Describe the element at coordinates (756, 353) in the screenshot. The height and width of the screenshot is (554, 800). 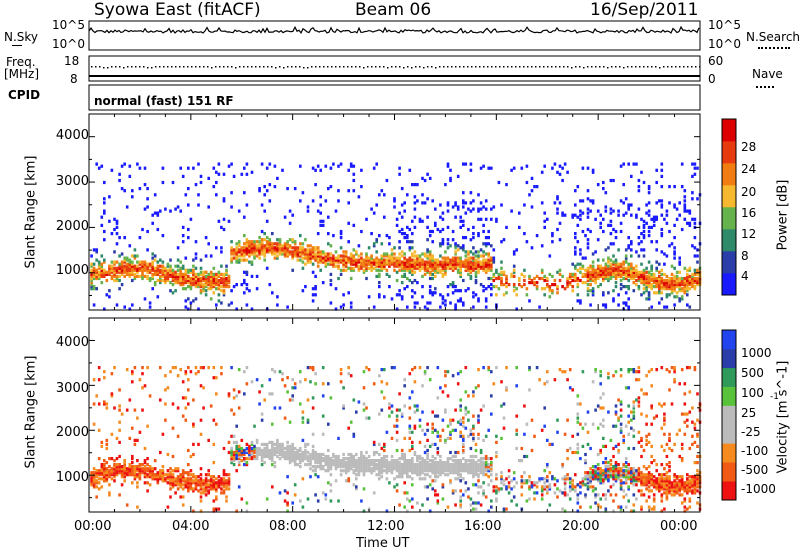
I see `velocity-cbtick-1000: 1000` at that location.